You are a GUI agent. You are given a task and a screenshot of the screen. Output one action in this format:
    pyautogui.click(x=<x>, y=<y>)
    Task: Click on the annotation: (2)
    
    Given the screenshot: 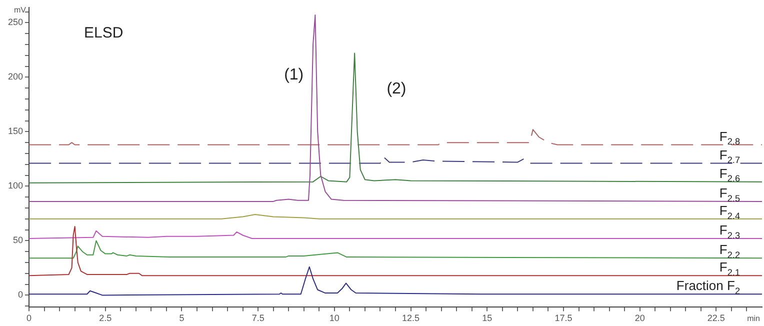 What is the action you would take?
    pyautogui.click(x=396, y=89)
    